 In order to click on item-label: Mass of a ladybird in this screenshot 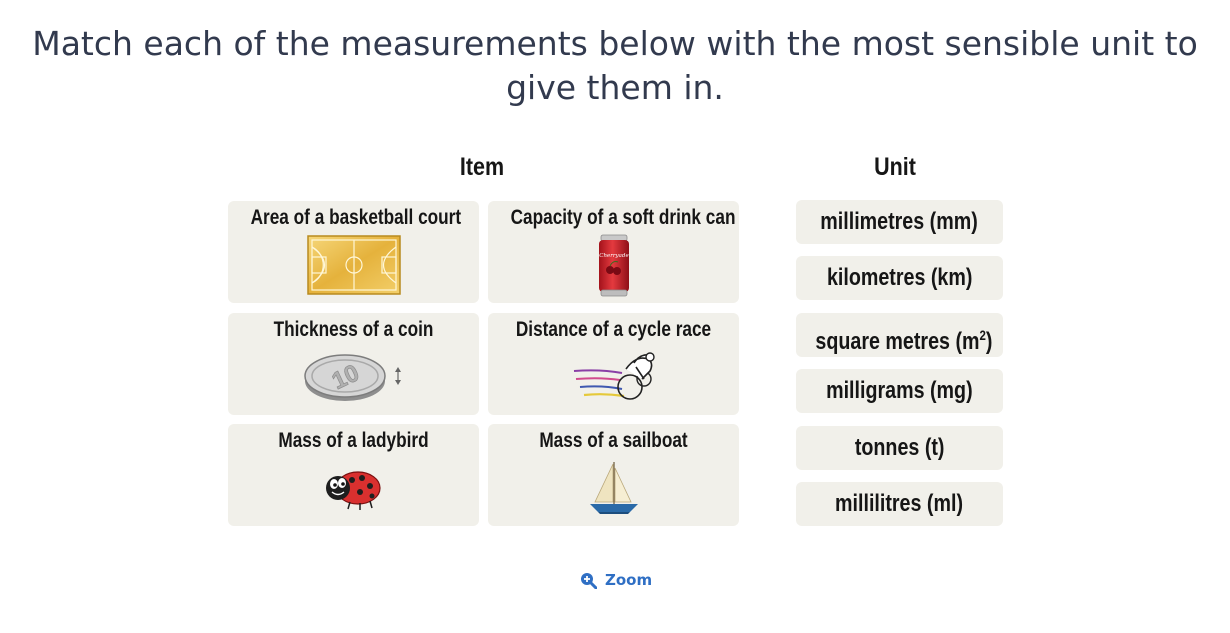, I will do `click(353, 440)`.